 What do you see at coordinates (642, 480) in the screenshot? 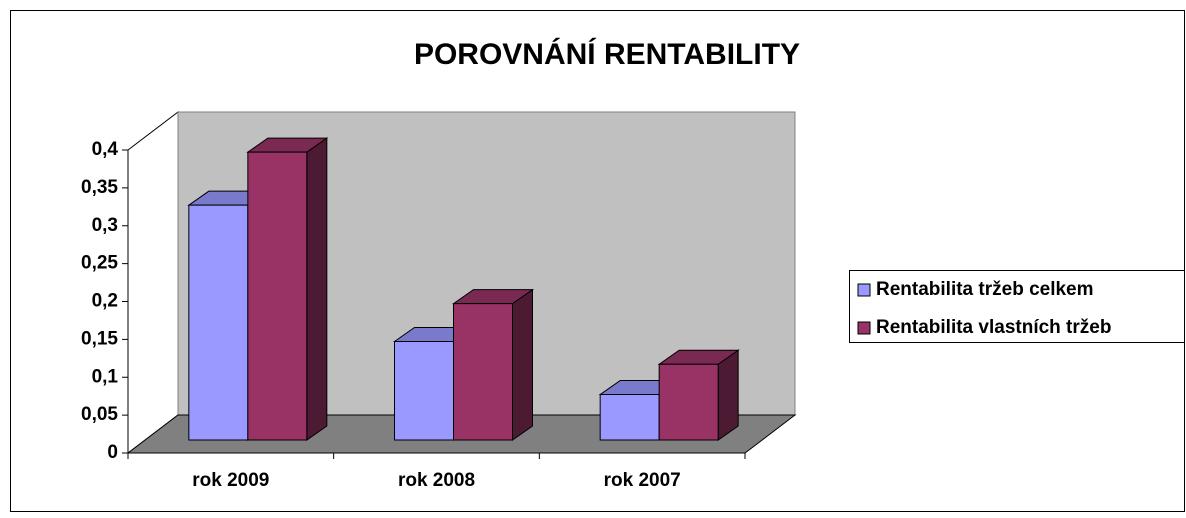
I see `x-tick-label: rok 2007` at bounding box center [642, 480].